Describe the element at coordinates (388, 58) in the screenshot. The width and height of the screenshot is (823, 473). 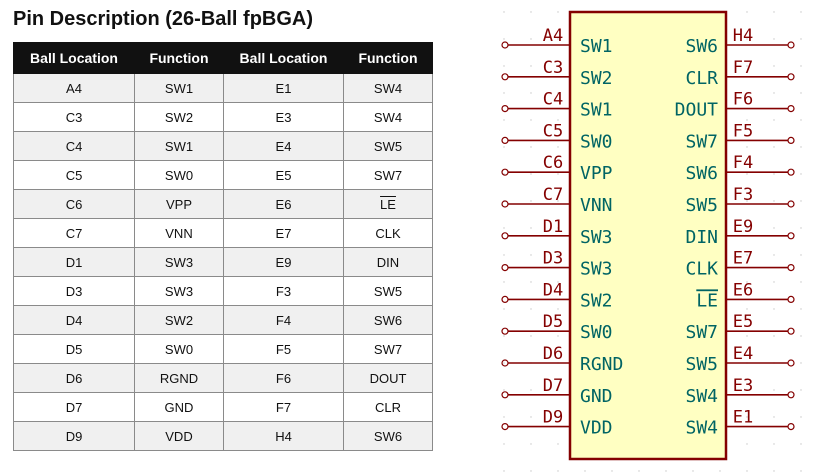
I see `header-function: Function` at that location.